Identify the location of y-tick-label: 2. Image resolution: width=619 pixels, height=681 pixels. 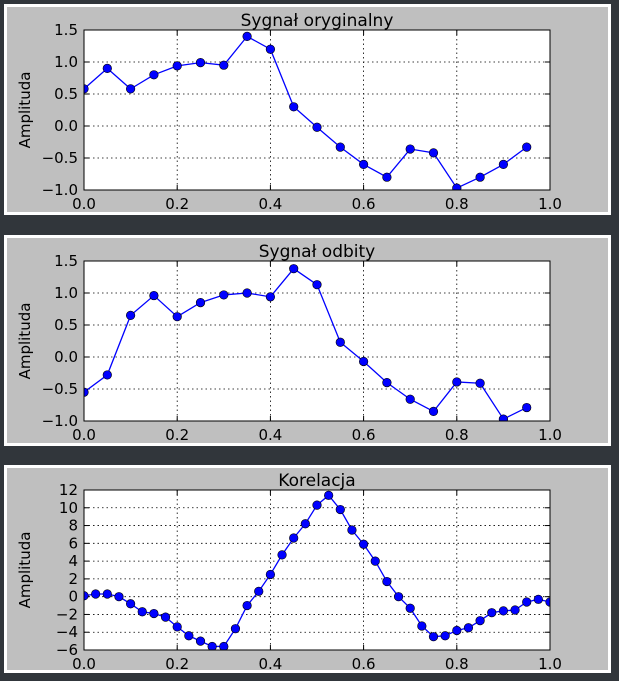
(73, 579).